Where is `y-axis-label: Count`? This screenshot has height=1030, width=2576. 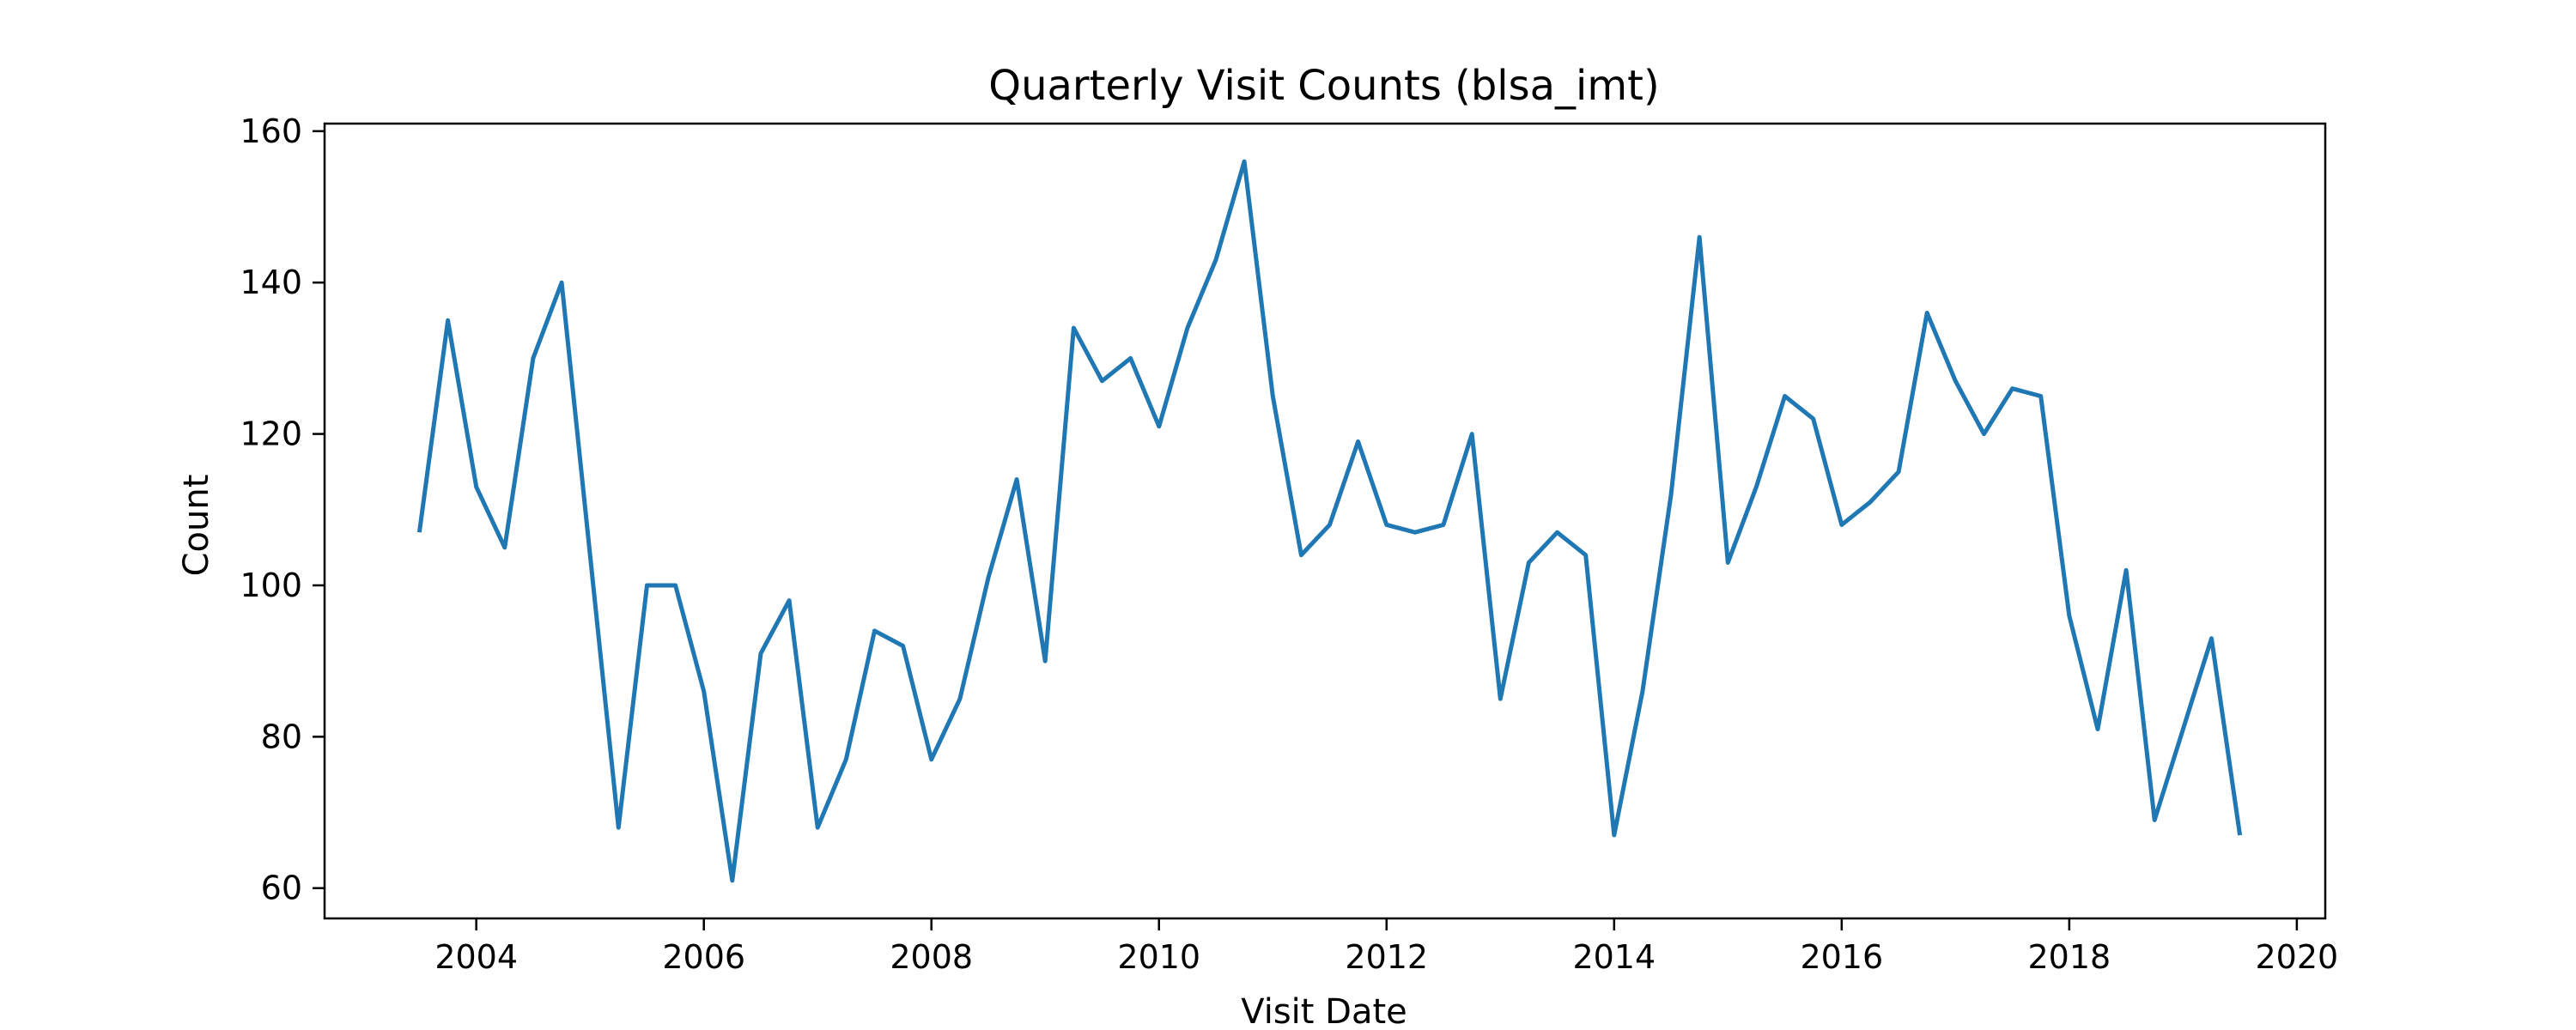 y-axis-label: Count is located at coordinates (197, 526).